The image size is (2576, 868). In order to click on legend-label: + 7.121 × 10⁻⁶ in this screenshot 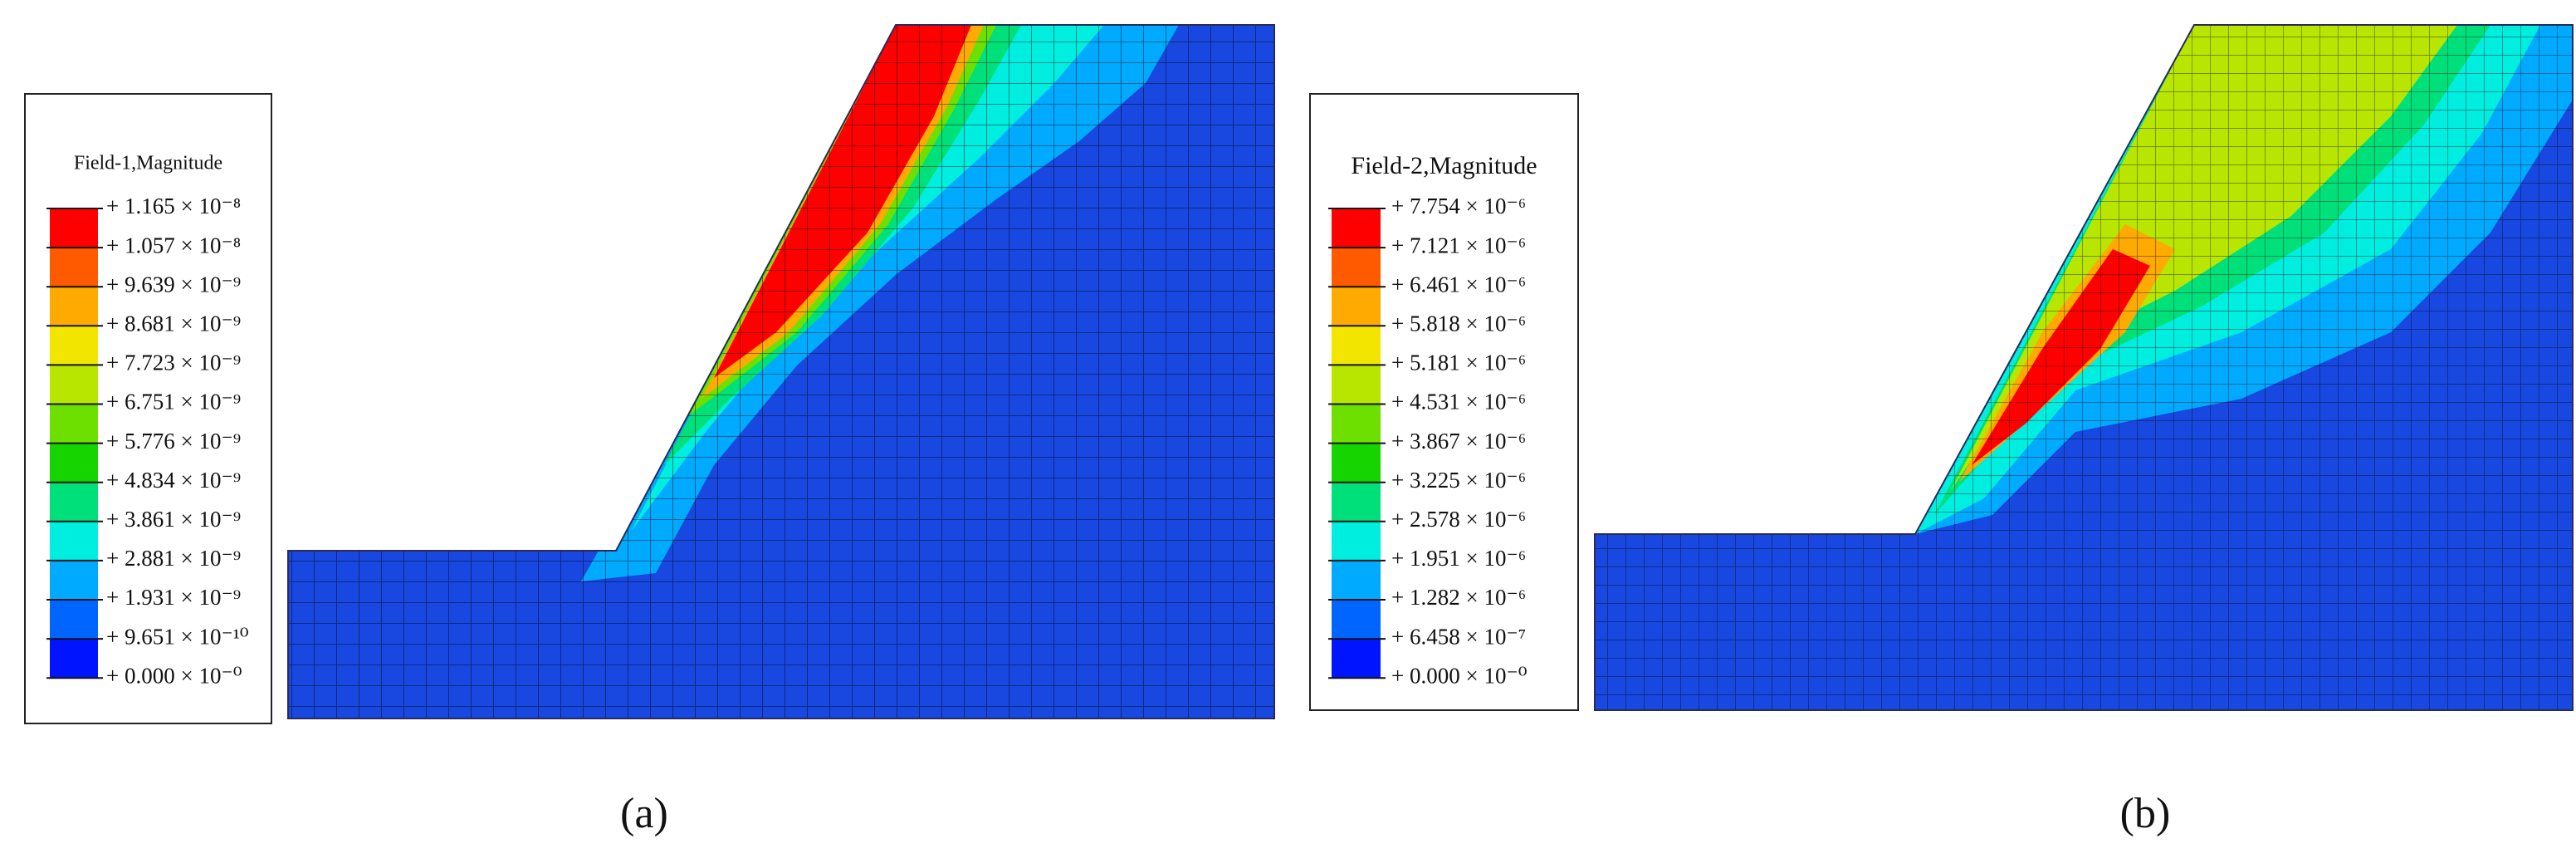, I will do `click(1458, 245)`.